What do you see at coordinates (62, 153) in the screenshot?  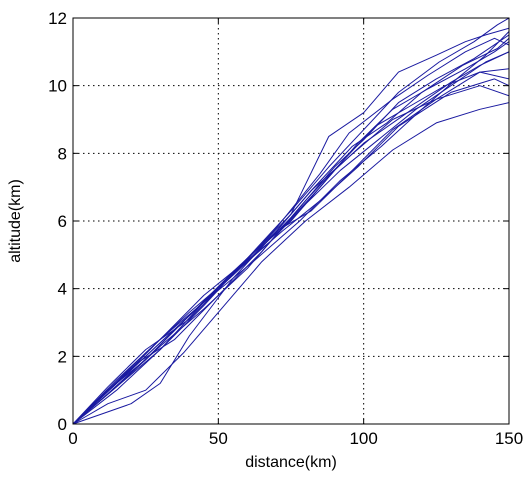 I see `y-tick-label: 8` at bounding box center [62, 153].